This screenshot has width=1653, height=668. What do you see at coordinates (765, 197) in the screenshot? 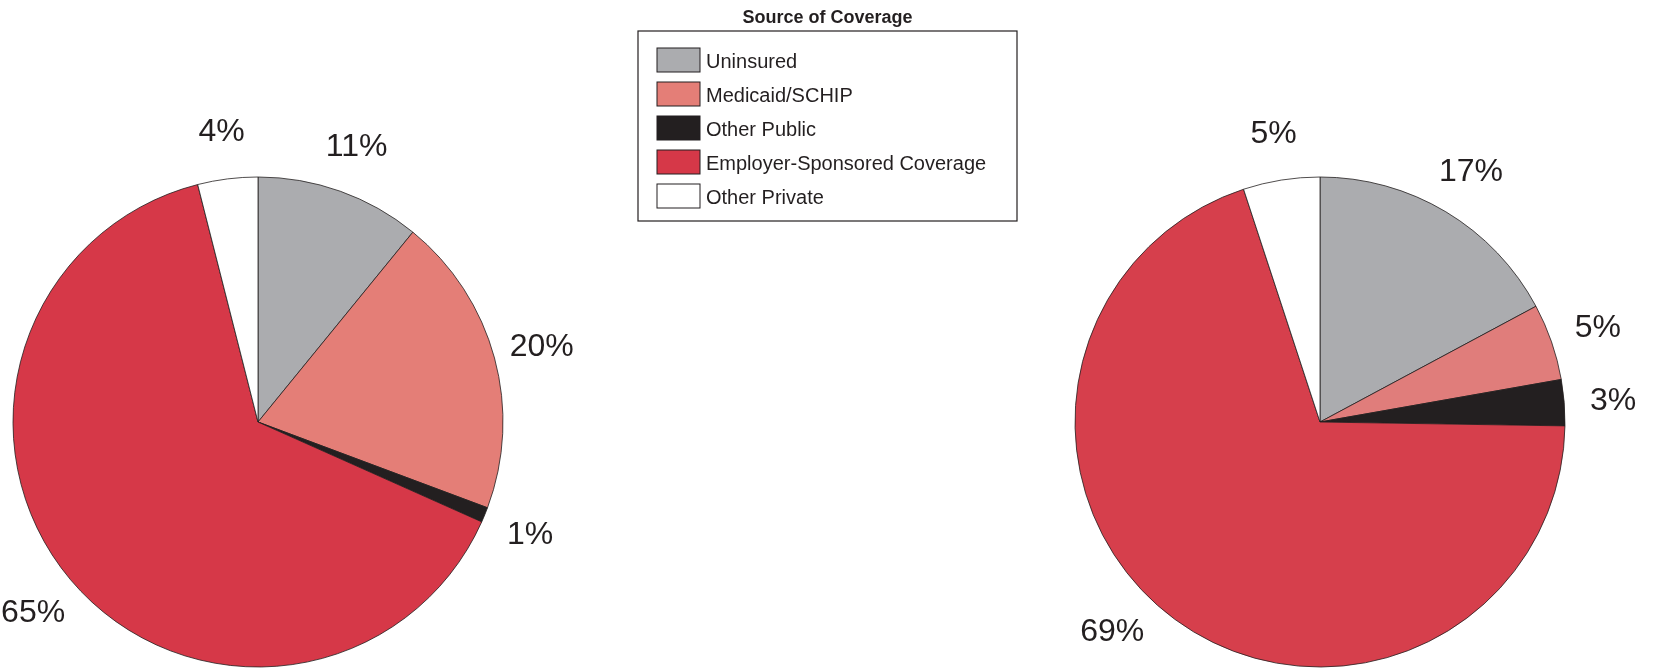
I see `legend-label: Other Private` at bounding box center [765, 197].